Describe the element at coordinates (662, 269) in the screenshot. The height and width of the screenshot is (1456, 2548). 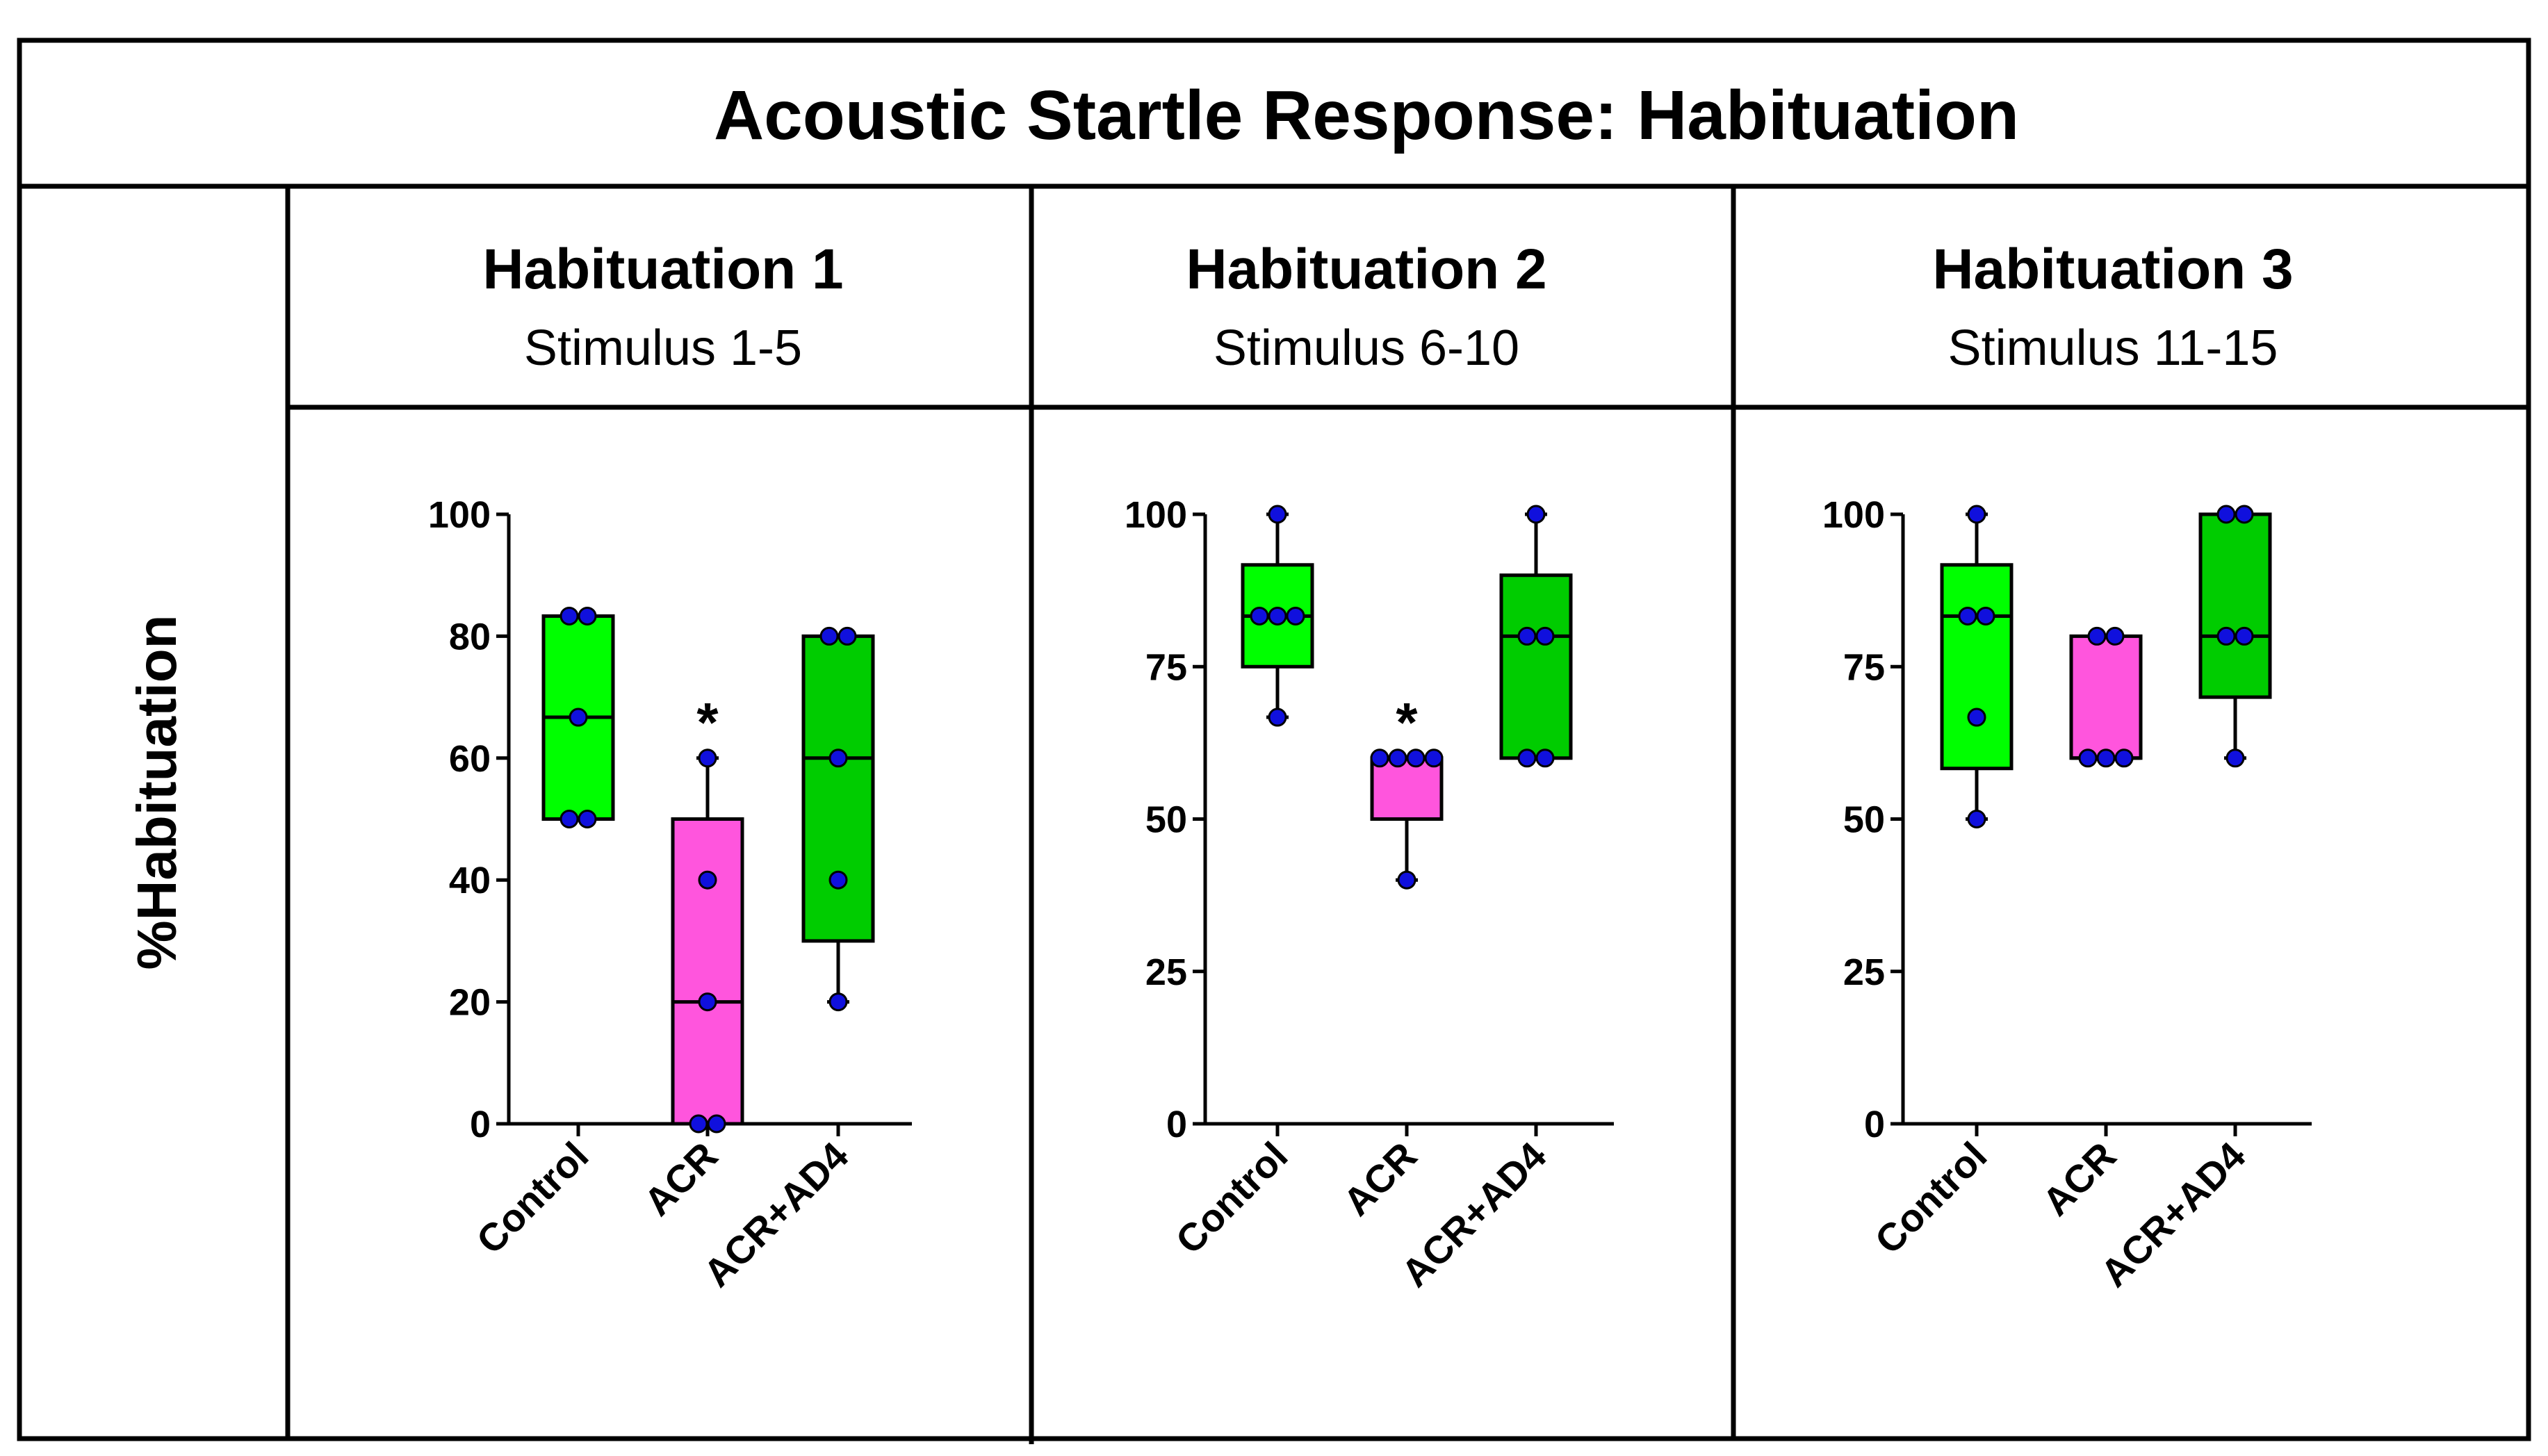
I see `panel-title-1: Habituation 1` at that location.